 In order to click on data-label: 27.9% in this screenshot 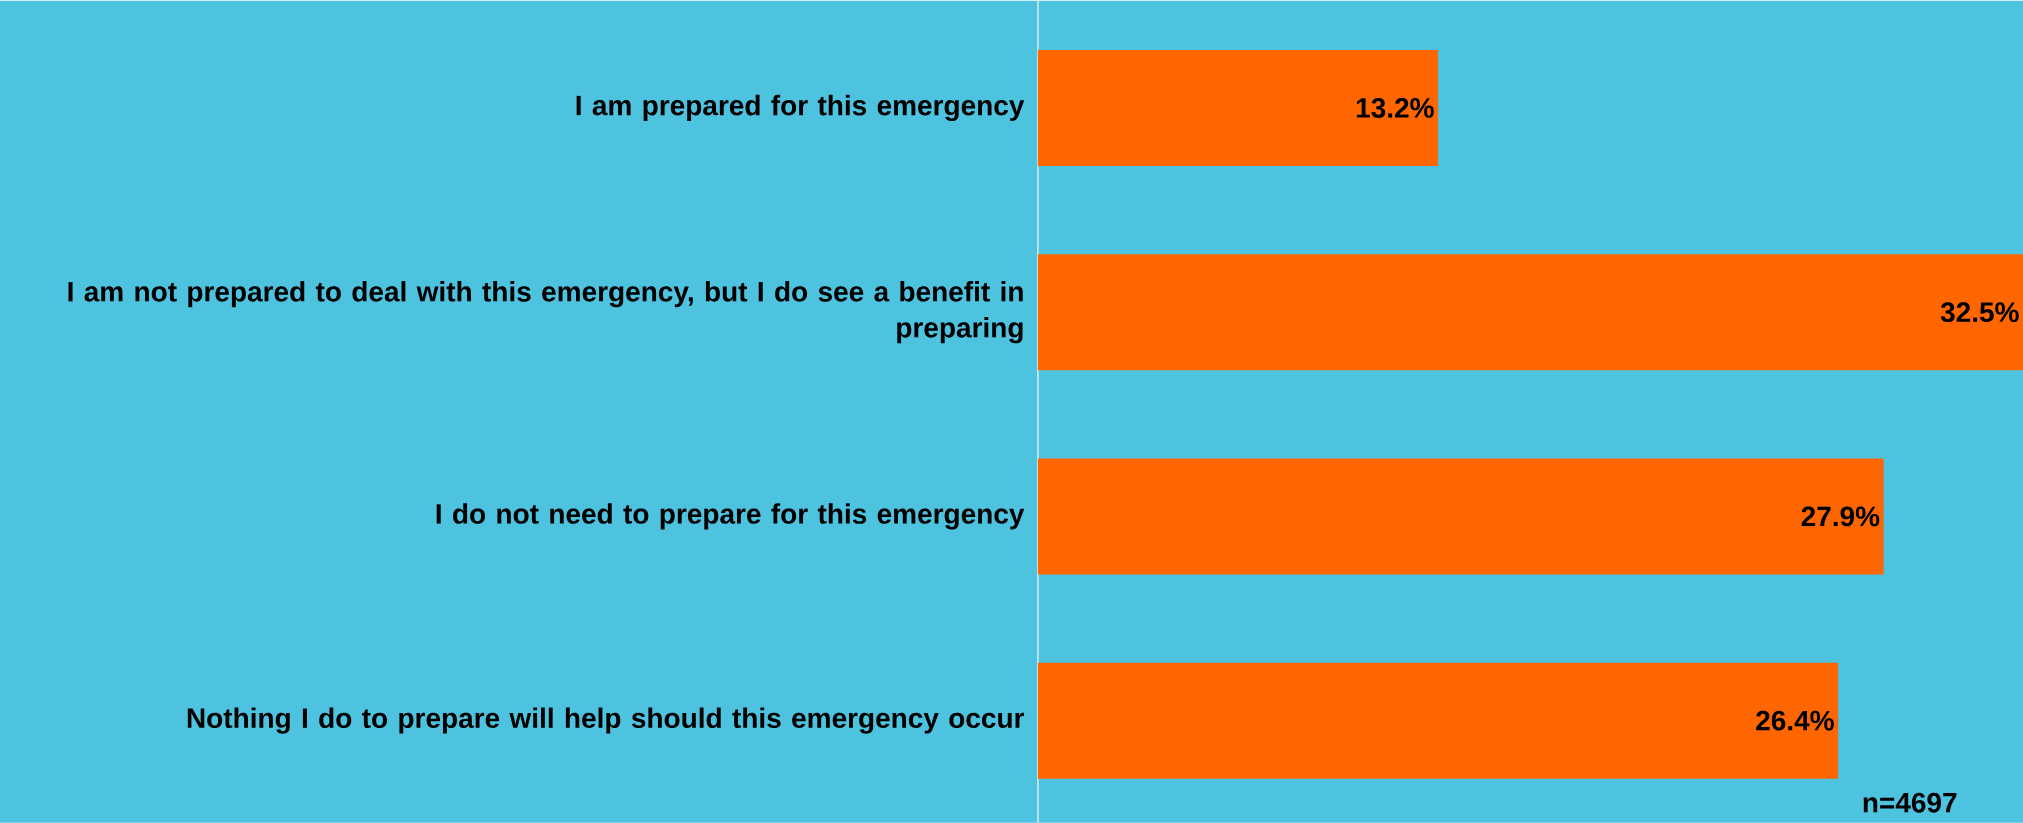, I will do `click(1840, 516)`.